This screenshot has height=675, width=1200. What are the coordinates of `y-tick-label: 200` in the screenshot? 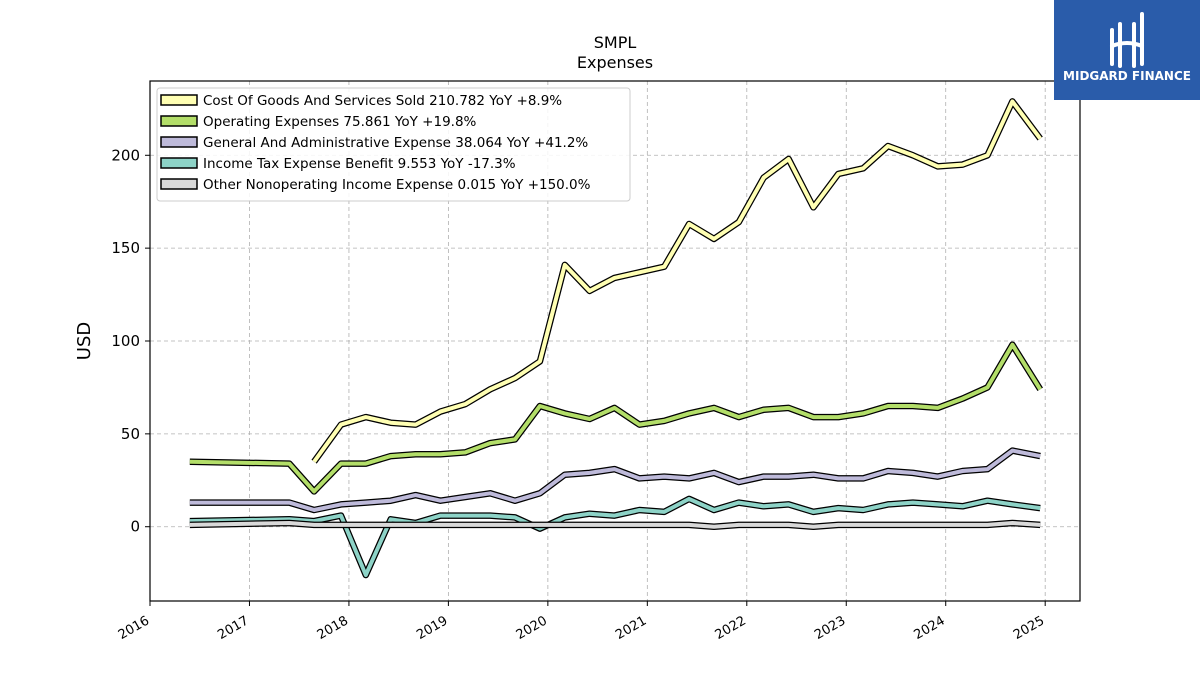 It's located at (125, 155).